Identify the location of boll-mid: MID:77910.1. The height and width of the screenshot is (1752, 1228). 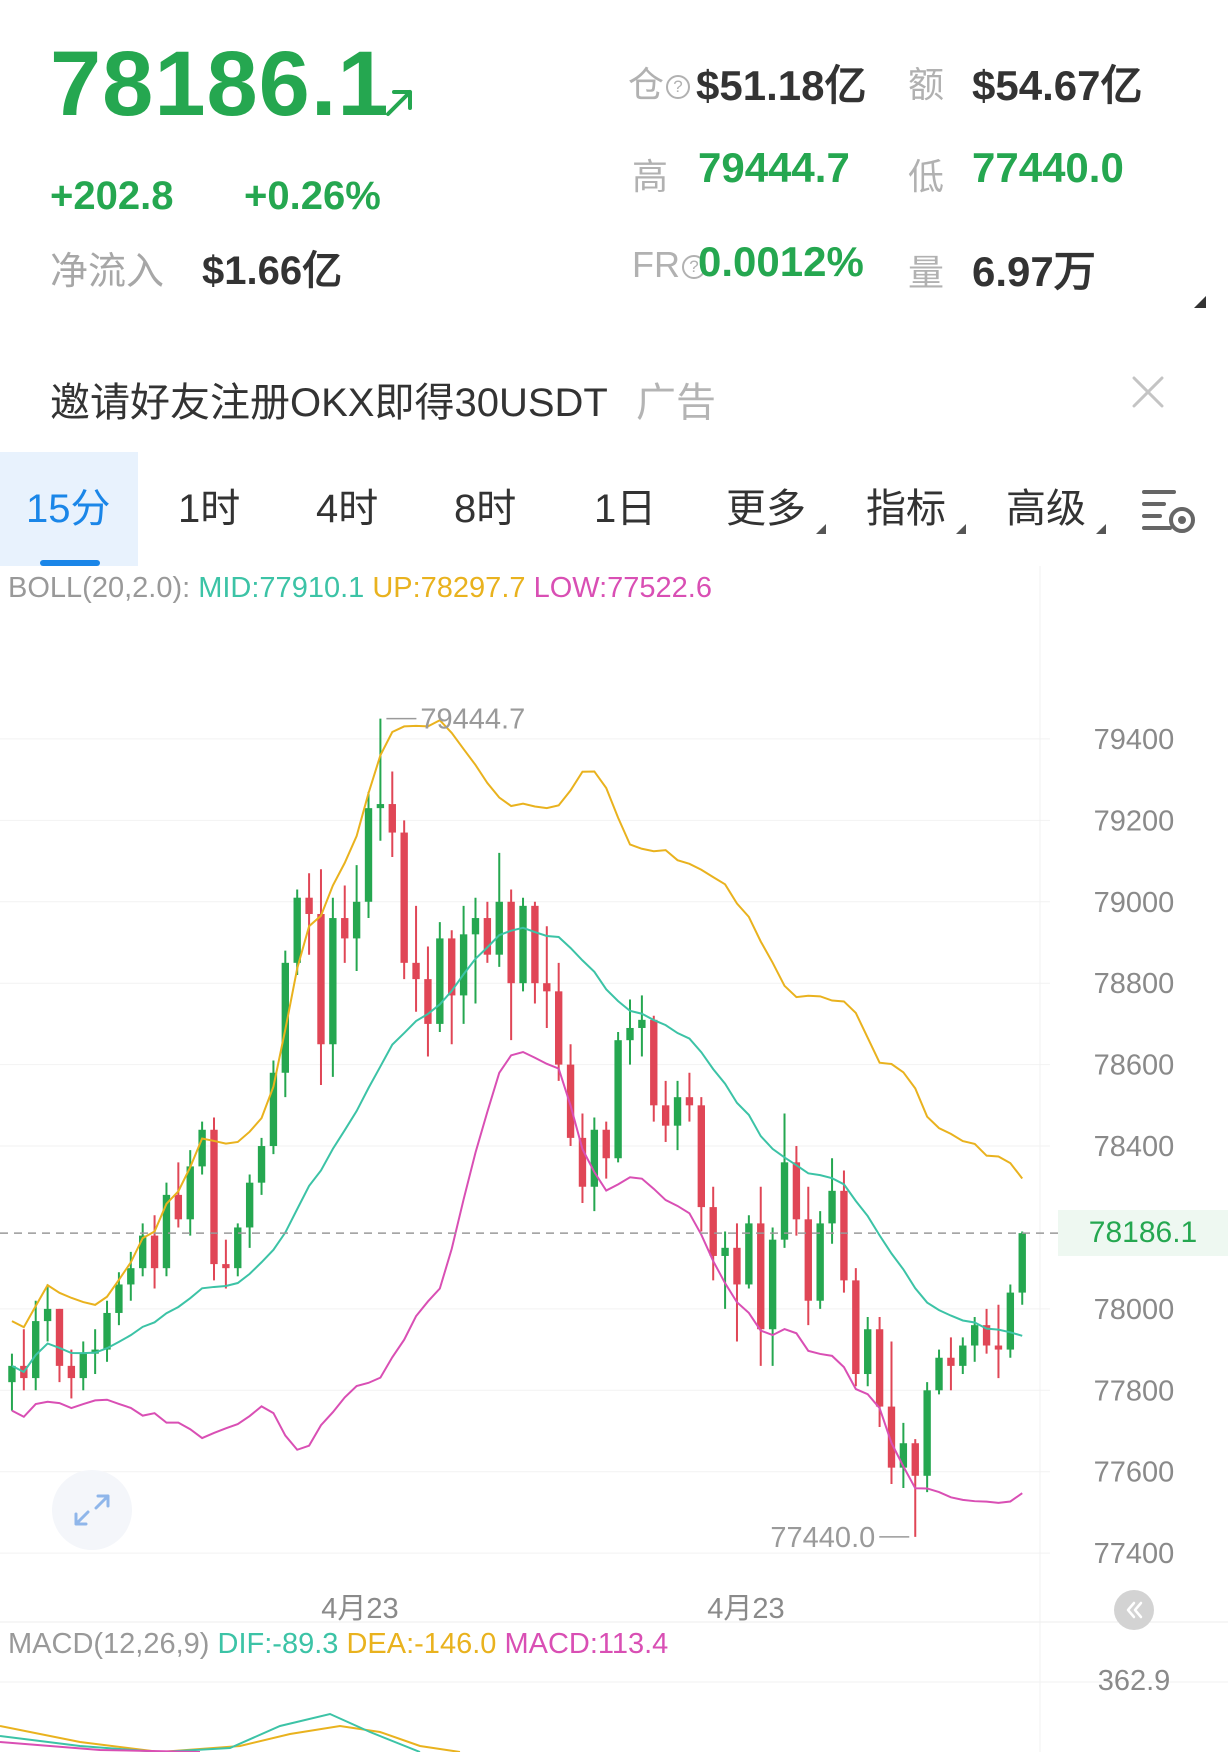
(281, 588).